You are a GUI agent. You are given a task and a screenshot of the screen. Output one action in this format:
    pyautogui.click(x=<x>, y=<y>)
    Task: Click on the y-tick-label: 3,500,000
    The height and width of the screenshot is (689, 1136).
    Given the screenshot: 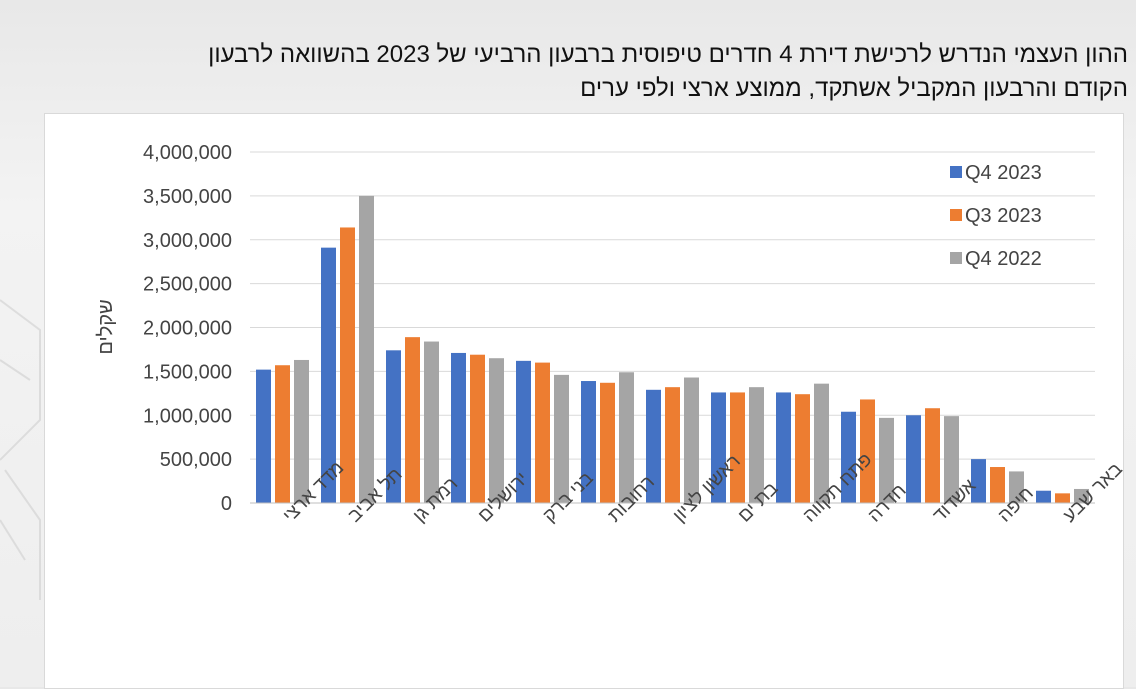 What is the action you would take?
    pyautogui.click(x=187, y=197)
    